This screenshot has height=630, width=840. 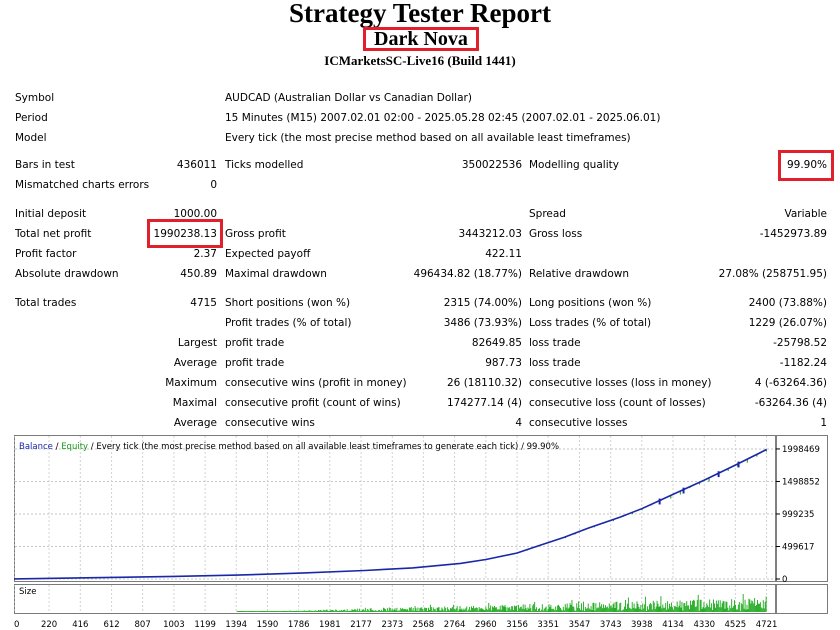 What do you see at coordinates (801, 482) in the screenshot?
I see `y-tick-label: 1498852` at bounding box center [801, 482].